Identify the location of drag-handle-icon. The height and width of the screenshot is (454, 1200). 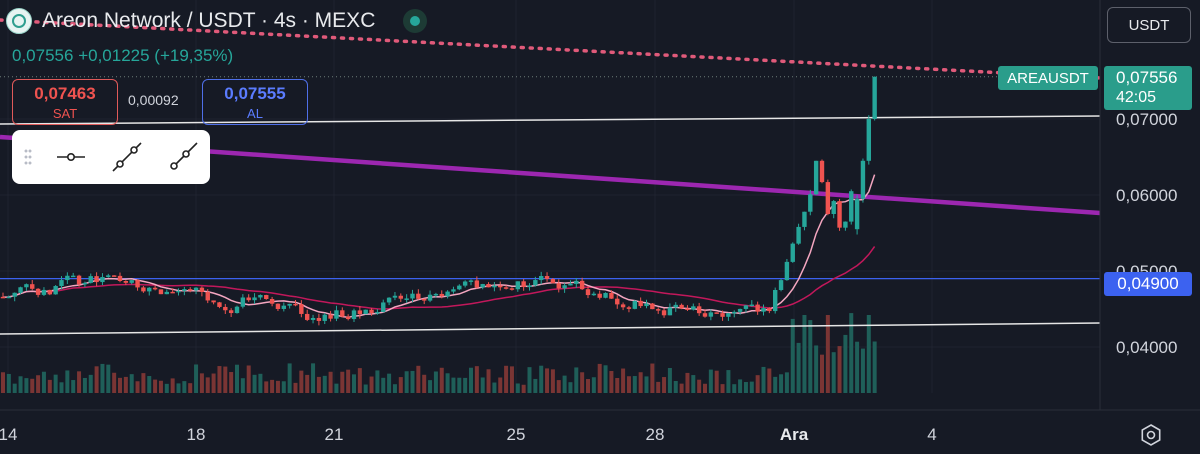
(28, 157).